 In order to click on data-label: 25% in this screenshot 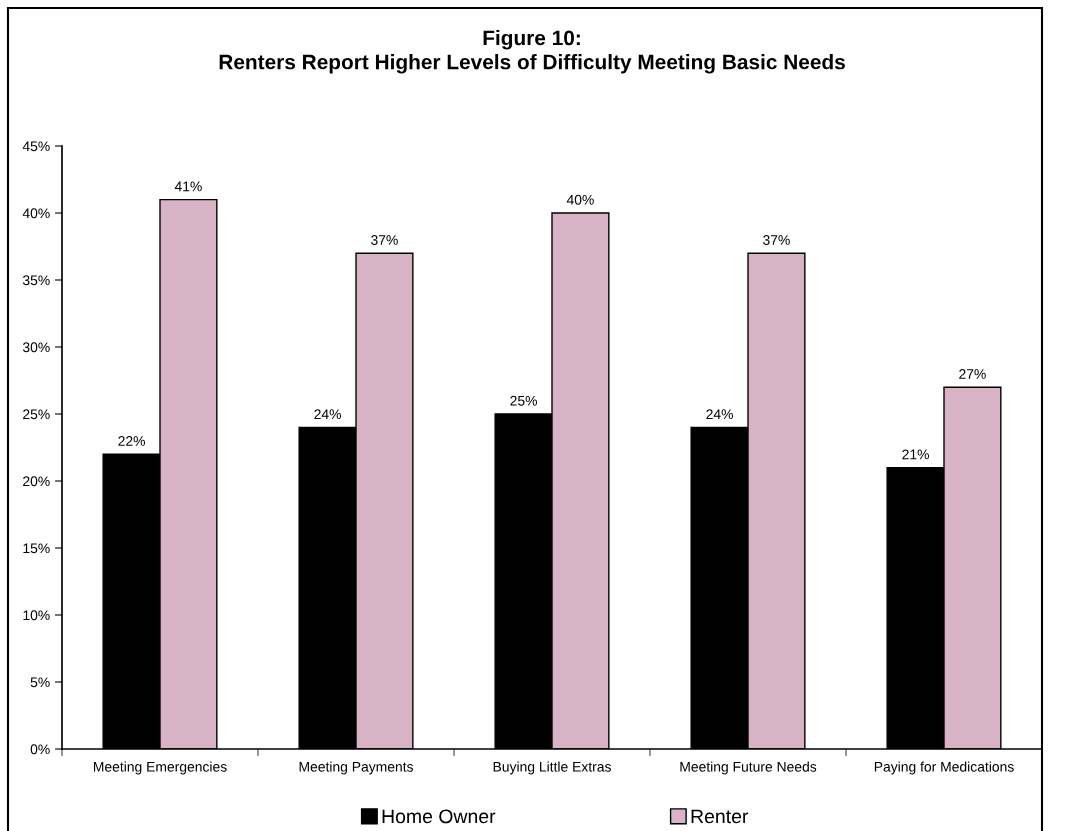, I will do `click(523, 400)`.